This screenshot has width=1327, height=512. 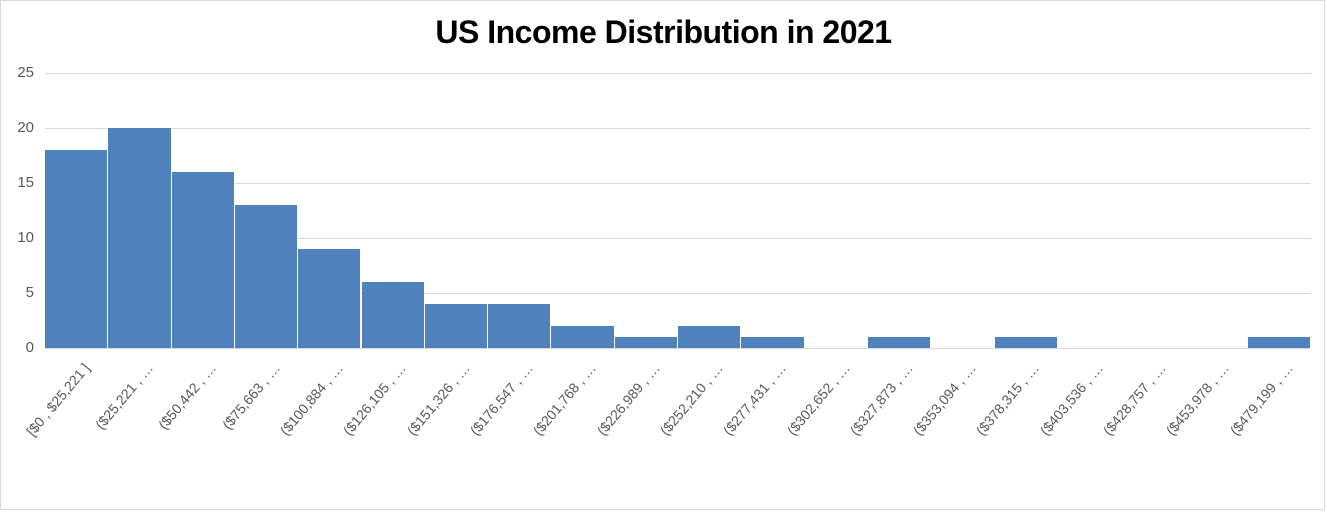 What do you see at coordinates (25, 182) in the screenshot?
I see `y-tick-label: 15` at bounding box center [25, 182].